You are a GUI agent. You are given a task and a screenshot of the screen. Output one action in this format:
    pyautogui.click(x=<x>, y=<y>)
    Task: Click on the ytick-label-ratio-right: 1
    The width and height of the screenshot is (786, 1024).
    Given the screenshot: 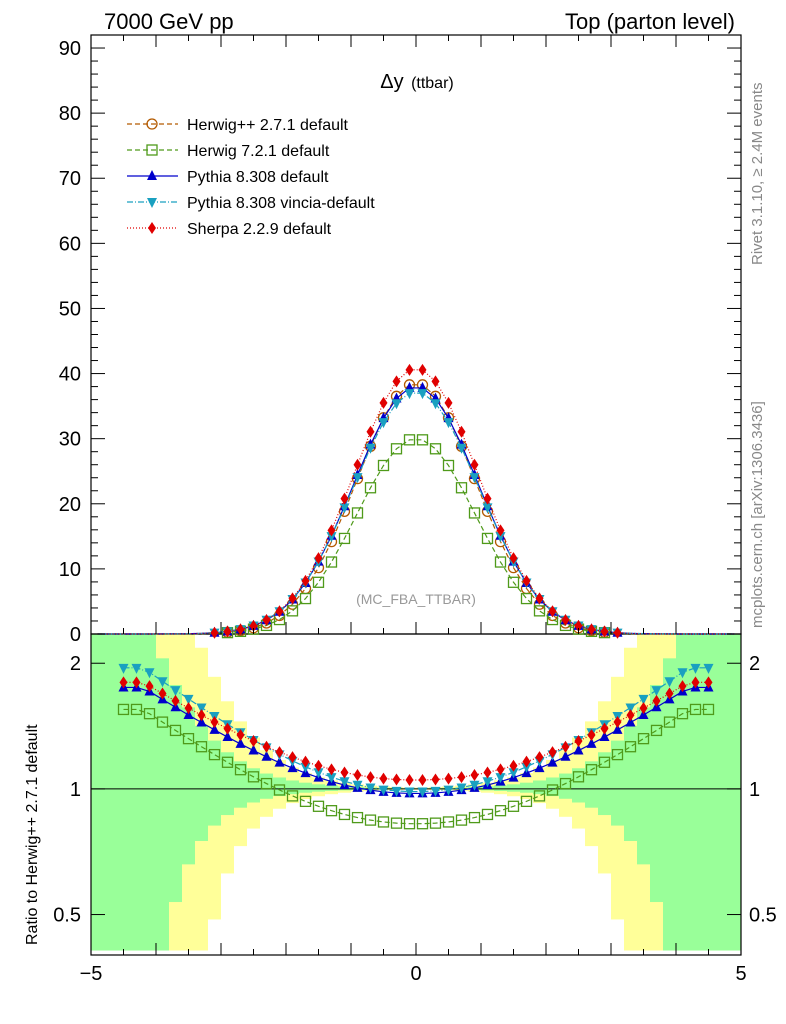 What is the action you would take?
    pyautogui.click(x=754, y=790)
    